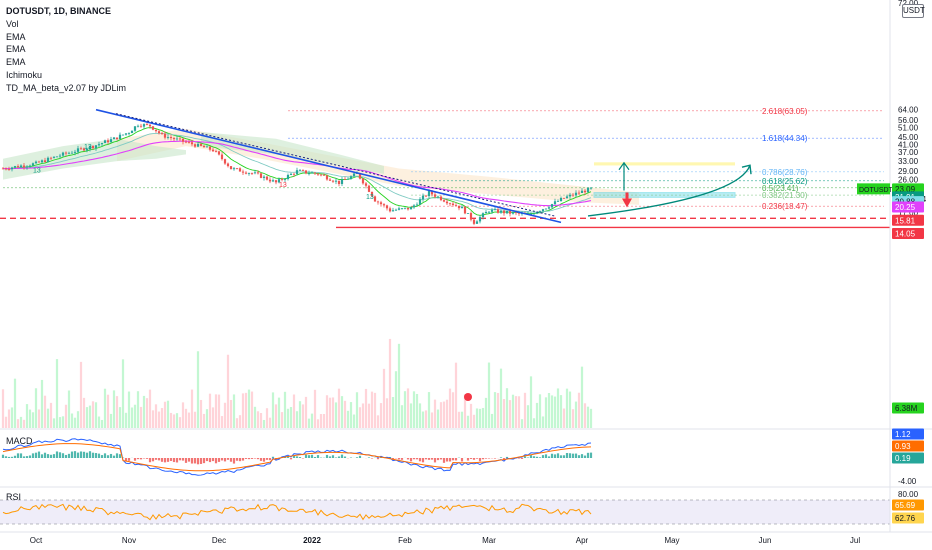 This screenshot has height=550, width=932. What do you see at coordinates (913, 11) in the screenshot?
I see `currency-button: USDT` at bounding box center [913, 11].